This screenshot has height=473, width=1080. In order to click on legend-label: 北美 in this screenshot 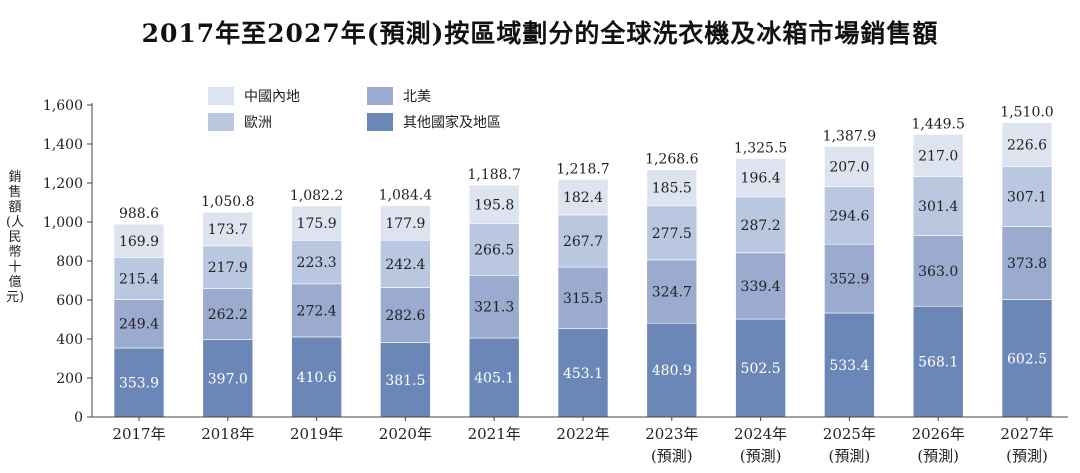, I will do `click(417, 97)`.